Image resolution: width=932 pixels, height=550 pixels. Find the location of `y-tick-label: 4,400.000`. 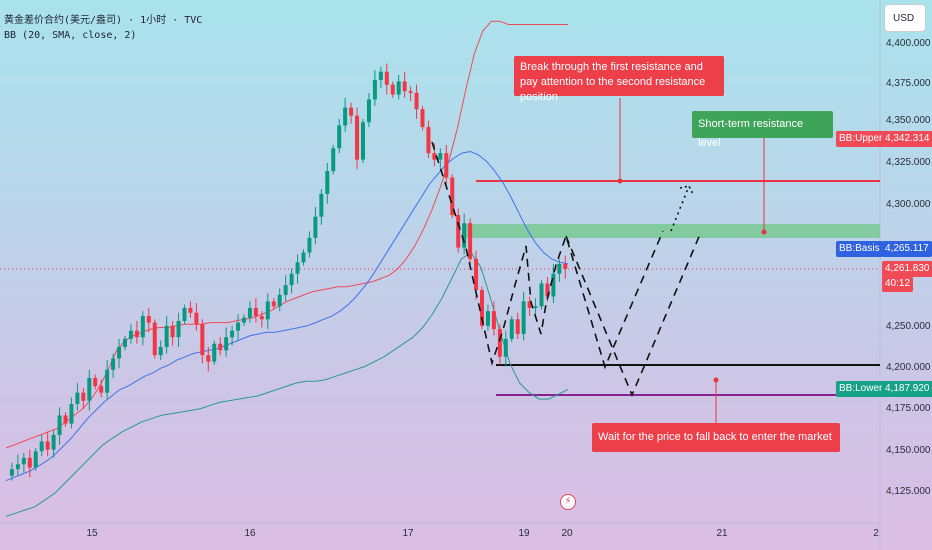

y-tick-label: 4,400.000 is located at coordinates (908, 43).